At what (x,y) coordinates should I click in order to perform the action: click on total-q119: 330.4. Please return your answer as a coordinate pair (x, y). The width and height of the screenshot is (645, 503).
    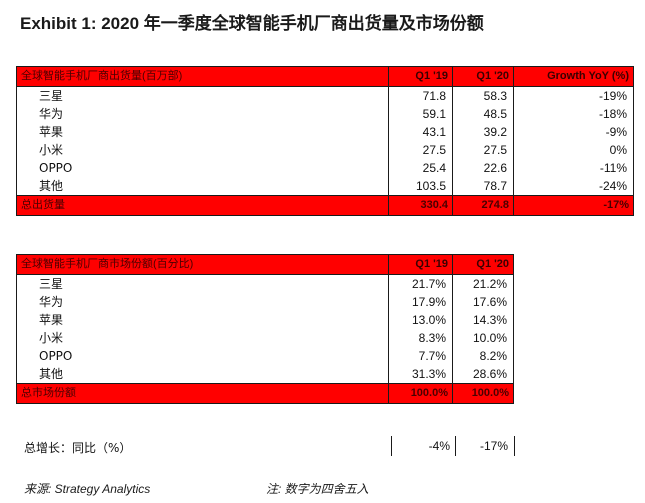
    Looking at the image, I should click on (420, 205).